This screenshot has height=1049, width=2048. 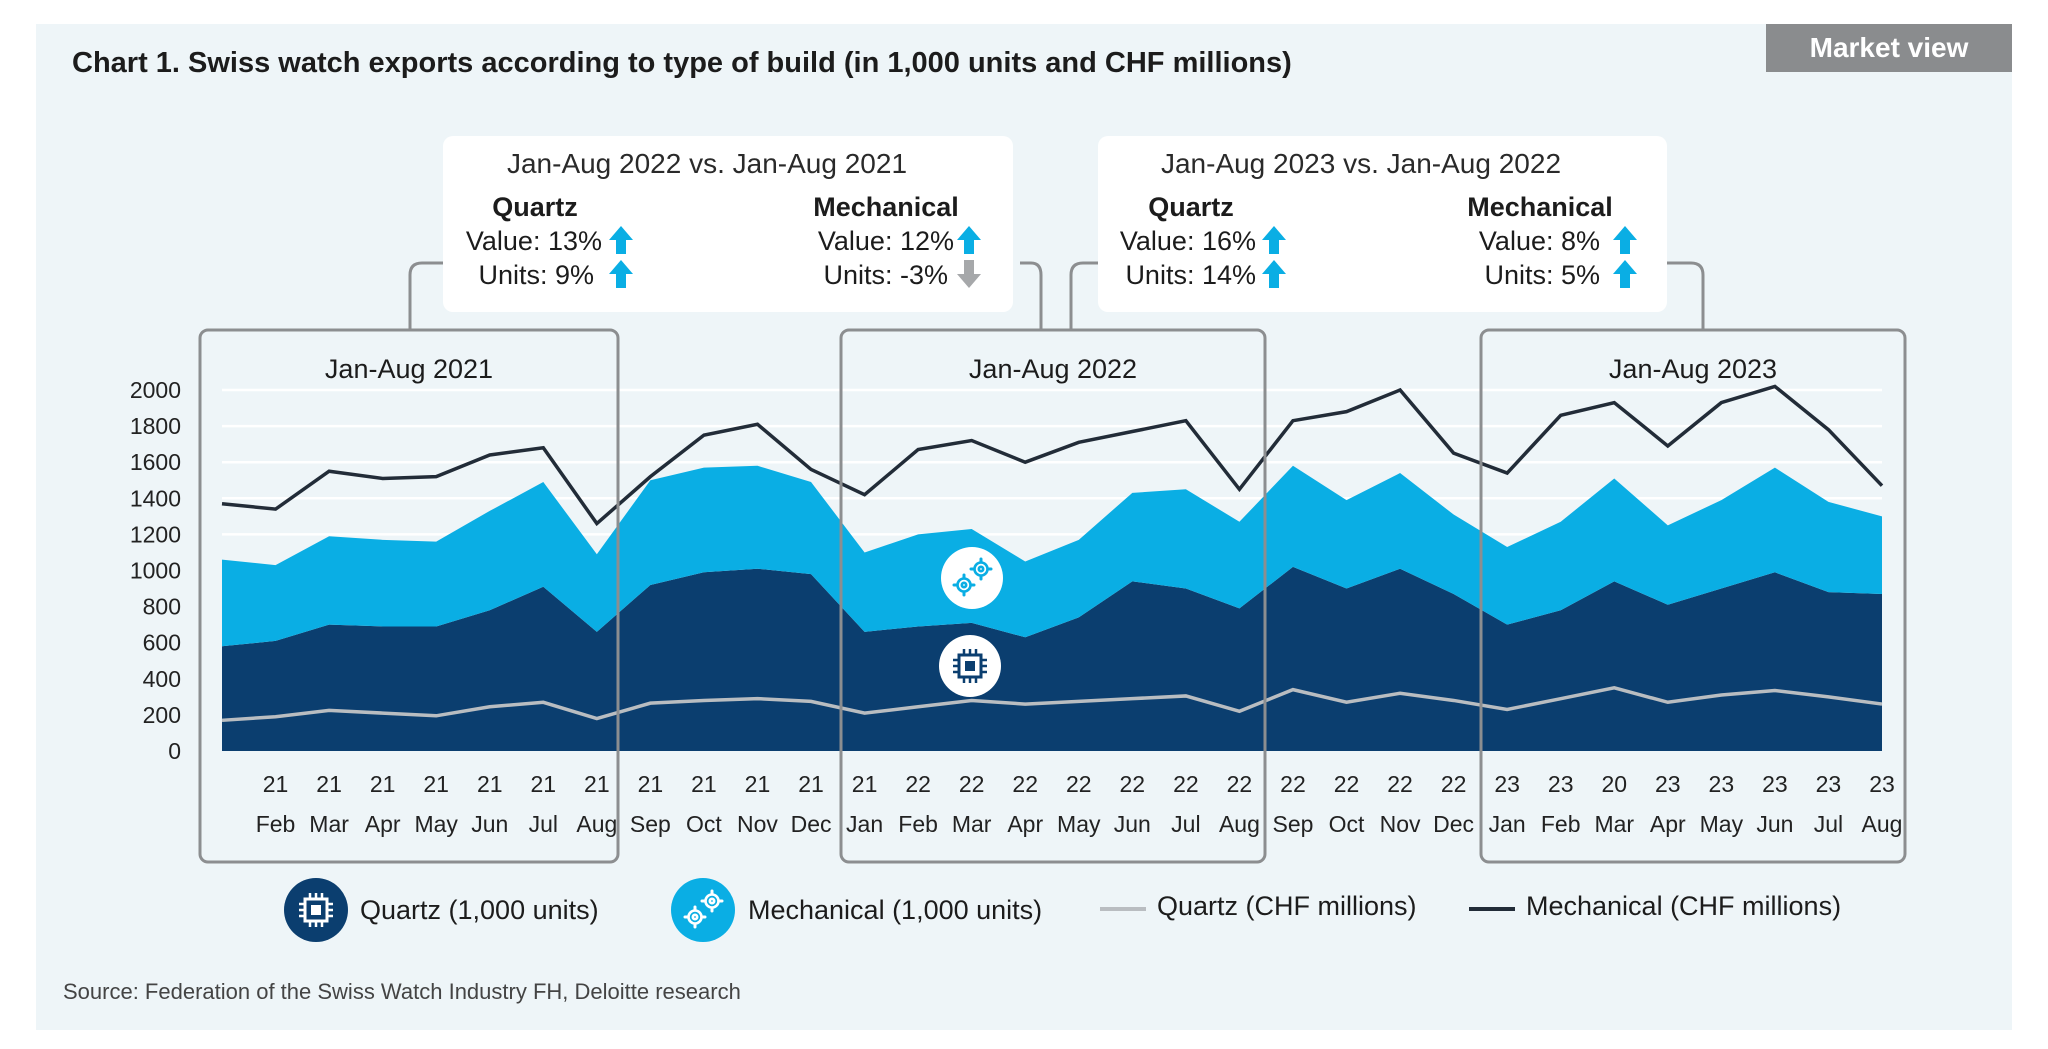 What do you see at coordinates (534, 241) in the screenshot?
I see `callout-1-quartz-value: Value: 13%` at bounding box center [534, 241].